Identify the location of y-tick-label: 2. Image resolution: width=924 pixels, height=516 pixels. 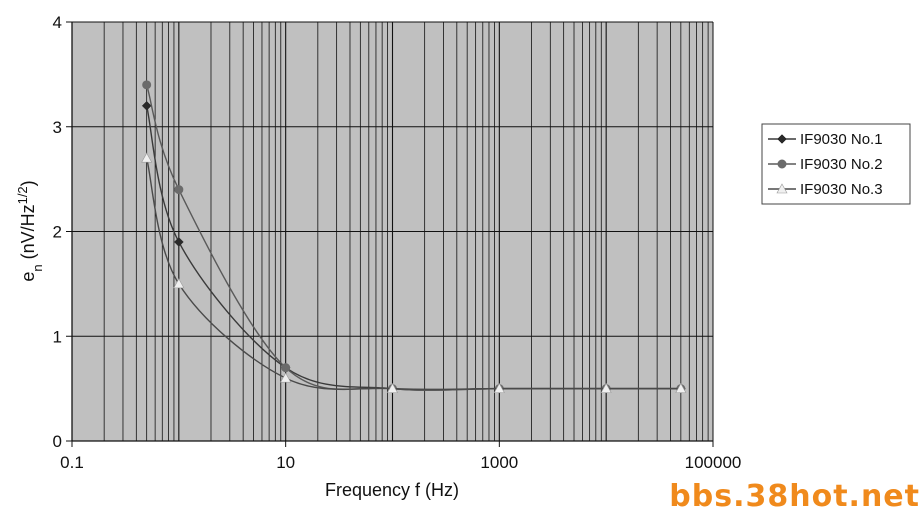
(57, 232).